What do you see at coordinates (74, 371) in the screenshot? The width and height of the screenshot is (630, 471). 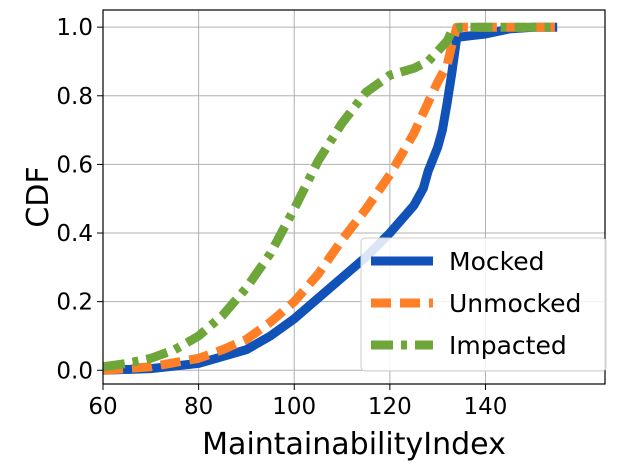 I see `y-tick-label: 0.0` at bounding box center [74, 371].